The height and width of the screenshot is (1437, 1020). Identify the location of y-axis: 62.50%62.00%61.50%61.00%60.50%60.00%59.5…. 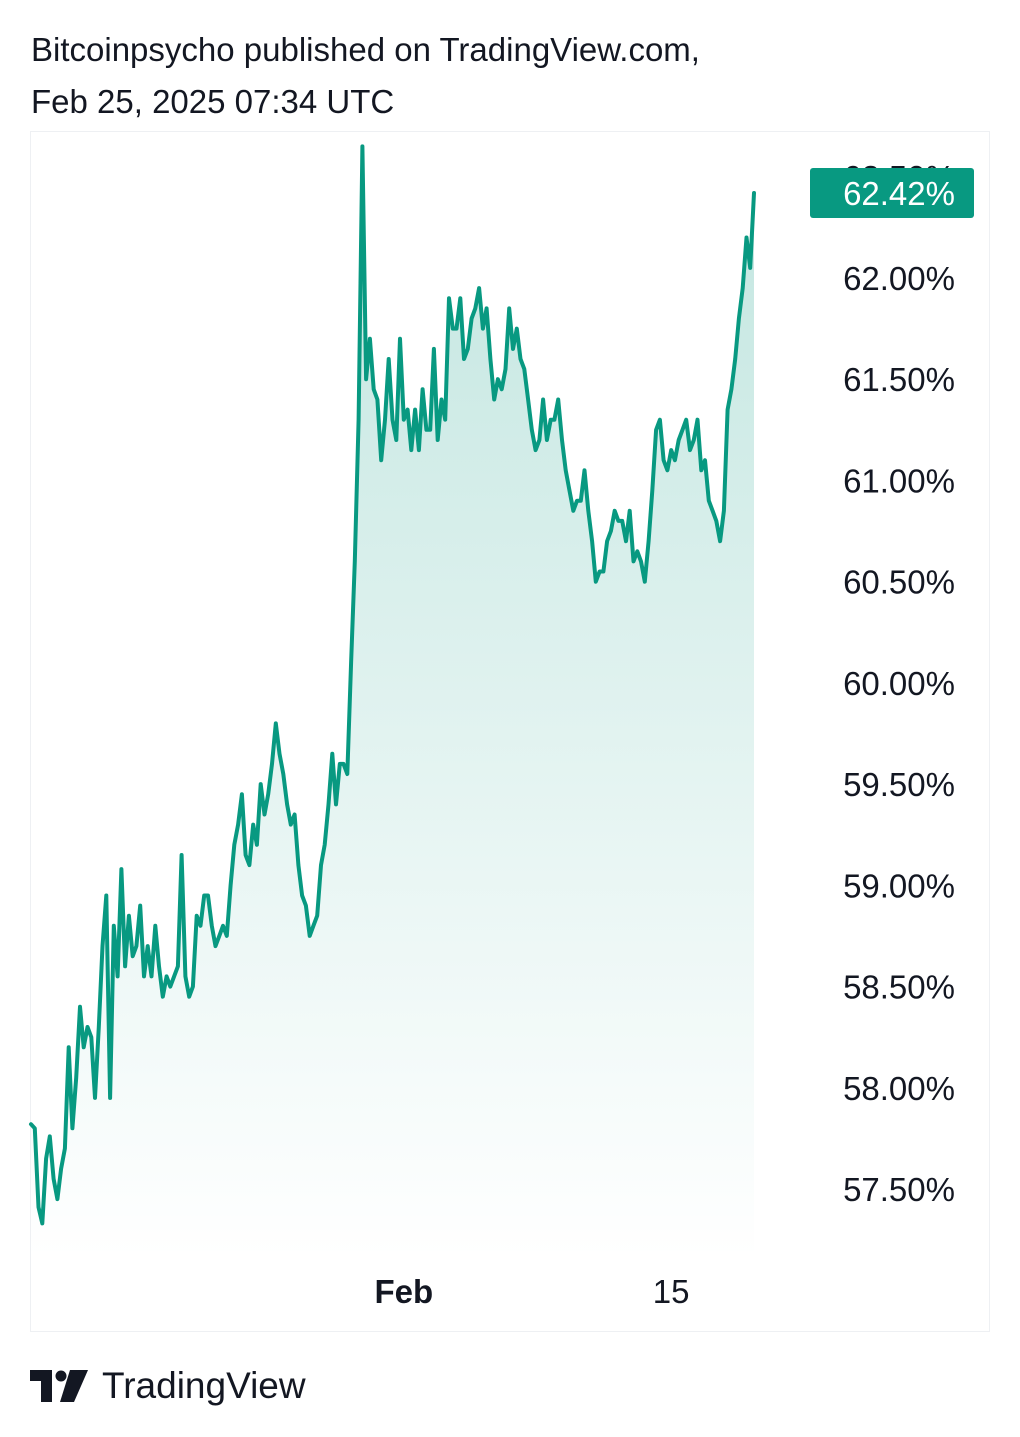
(899, 683).